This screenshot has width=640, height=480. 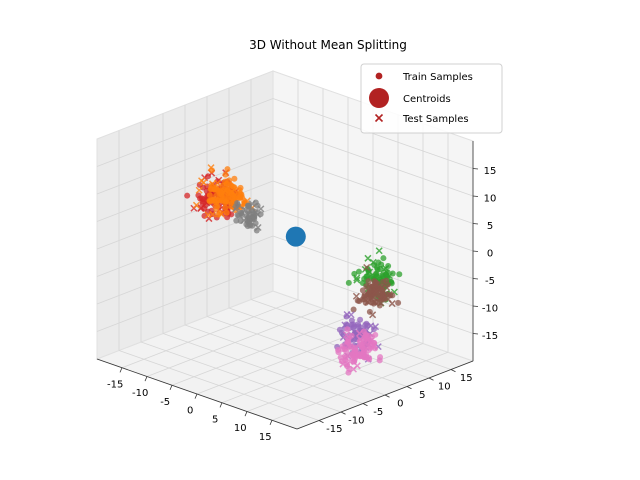 What do you see at coordinates (240, 428) in the screenshot?
I see `x-tick-label: 10` at bounding box center [240, 428].